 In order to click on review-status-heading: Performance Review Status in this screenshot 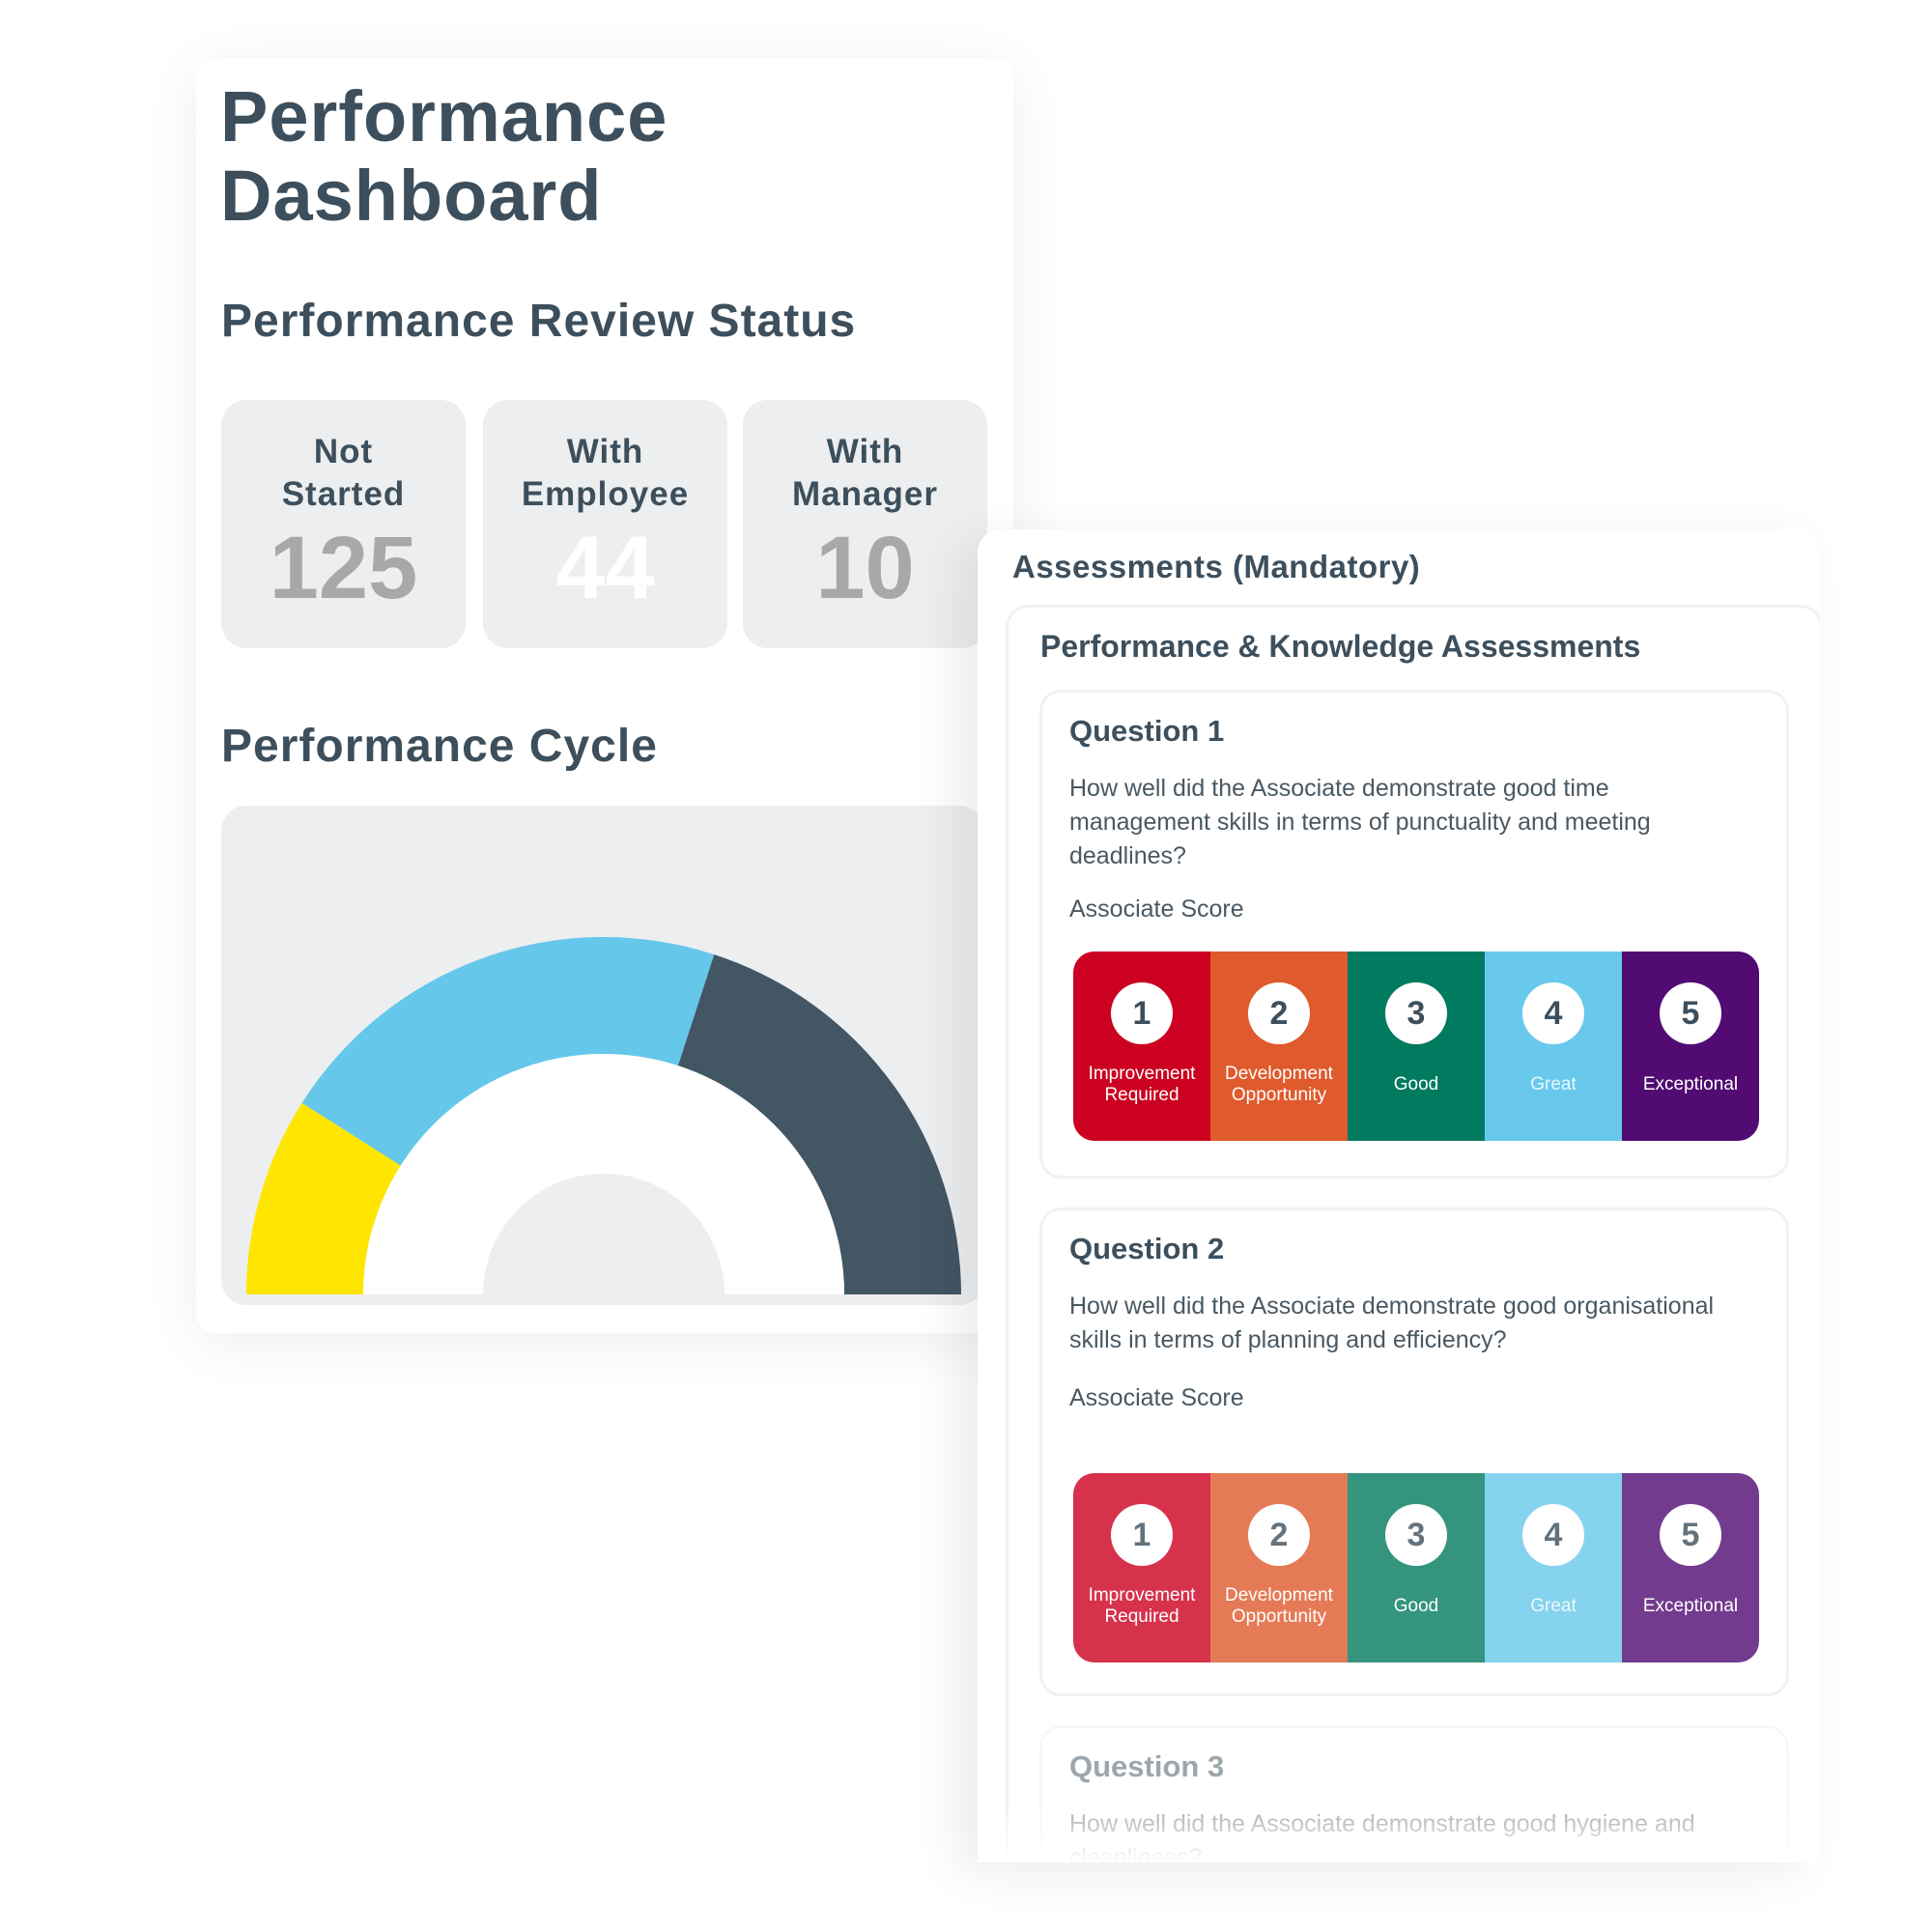, I will do `click(539, 321)`.